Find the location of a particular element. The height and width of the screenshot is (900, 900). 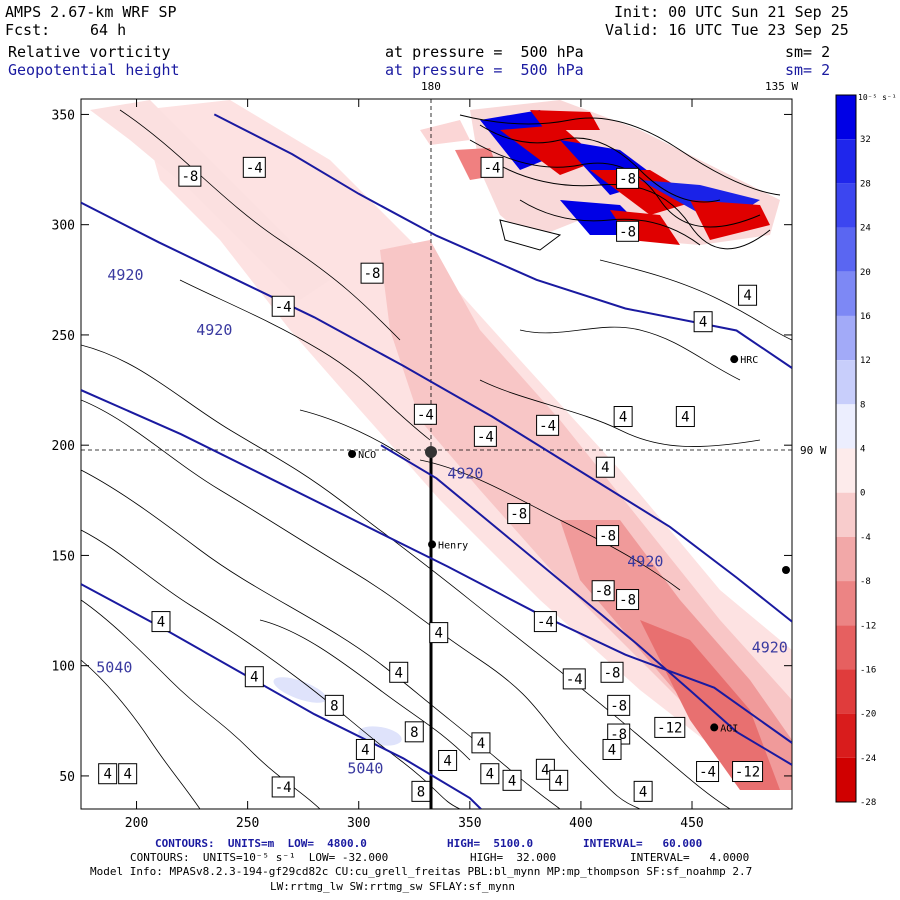

height-contour-info-a: CONTOURS: UNITS=m LOW= 4800.0 is located at coordinates (261, 843).